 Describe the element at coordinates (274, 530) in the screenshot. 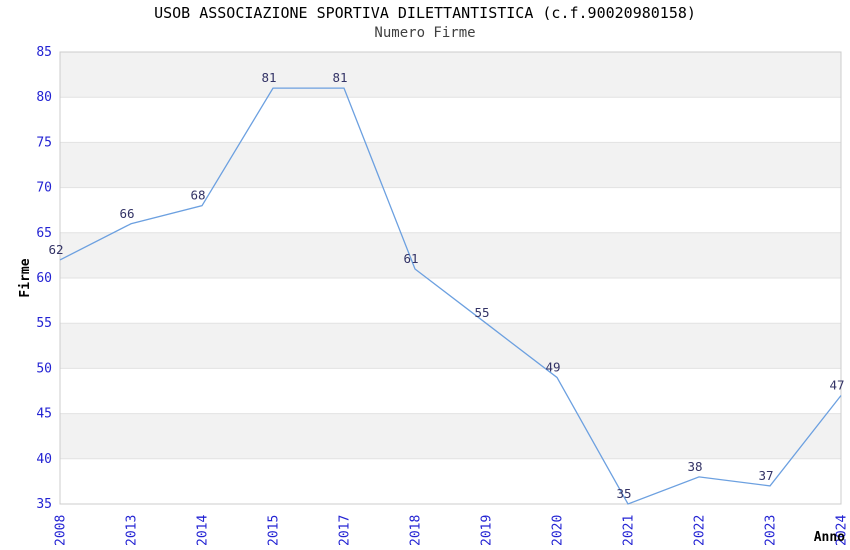

I see `x-tick-label: 2015` at that location.